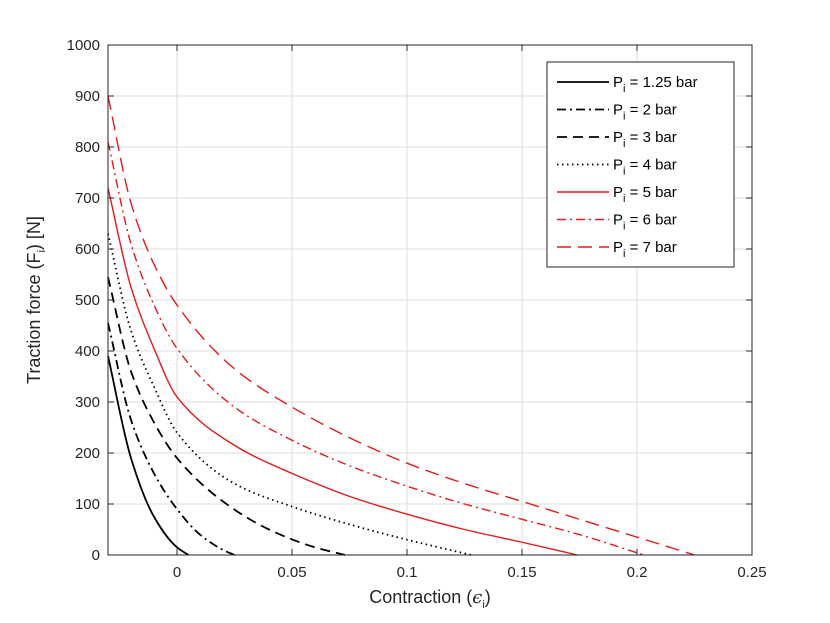  Describe the element at coordinates (34, 233) in the screenshot. I see `y-axis-title-end: ) [N]` at that location.